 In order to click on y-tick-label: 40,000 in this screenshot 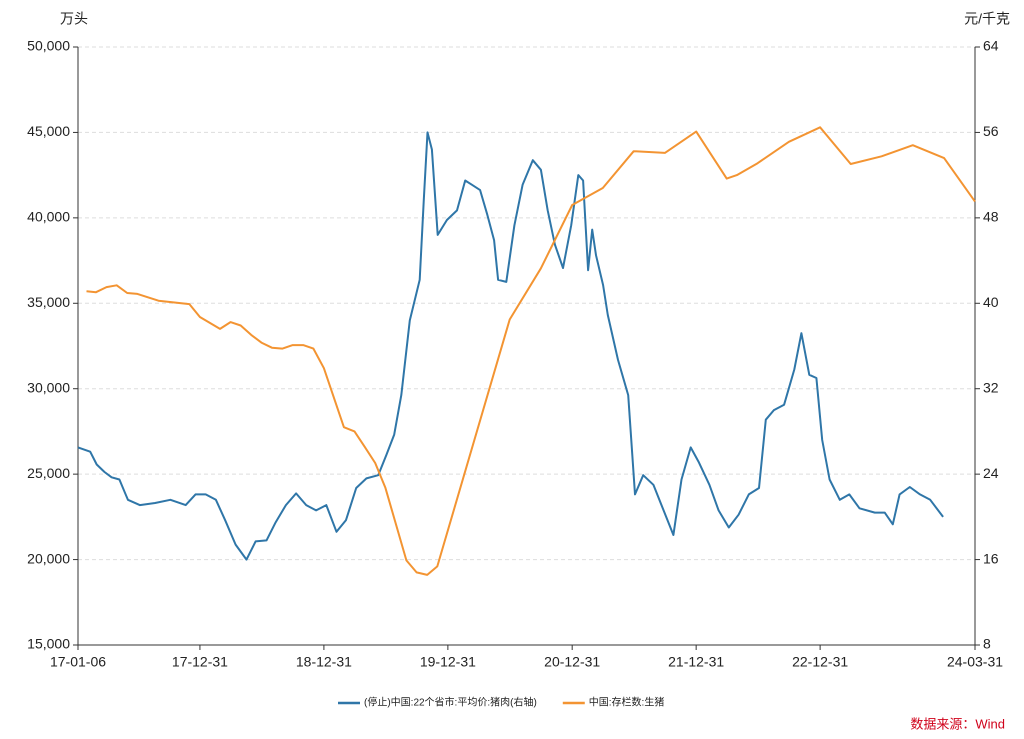, I will do `click(48, 217)`.